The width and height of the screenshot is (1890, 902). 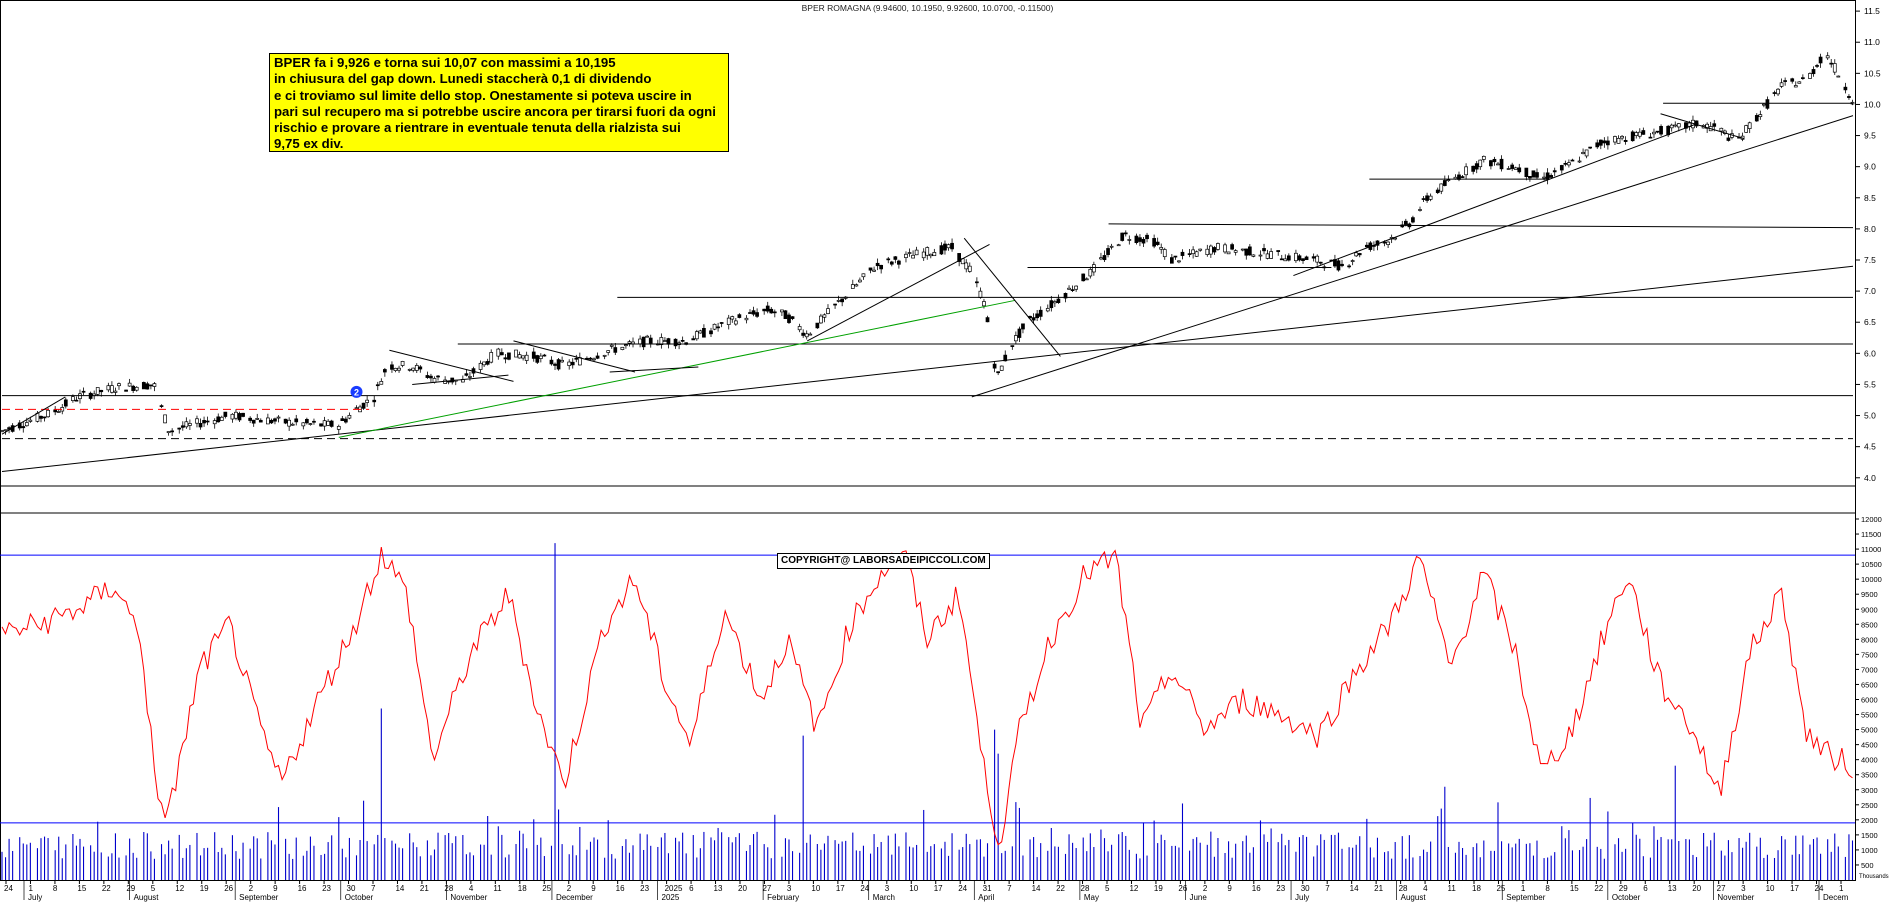 What do you see at coordinates (1841, 888) in the screenshot?
I see `x-day-label: 1` at bounding box center [1841, 888].